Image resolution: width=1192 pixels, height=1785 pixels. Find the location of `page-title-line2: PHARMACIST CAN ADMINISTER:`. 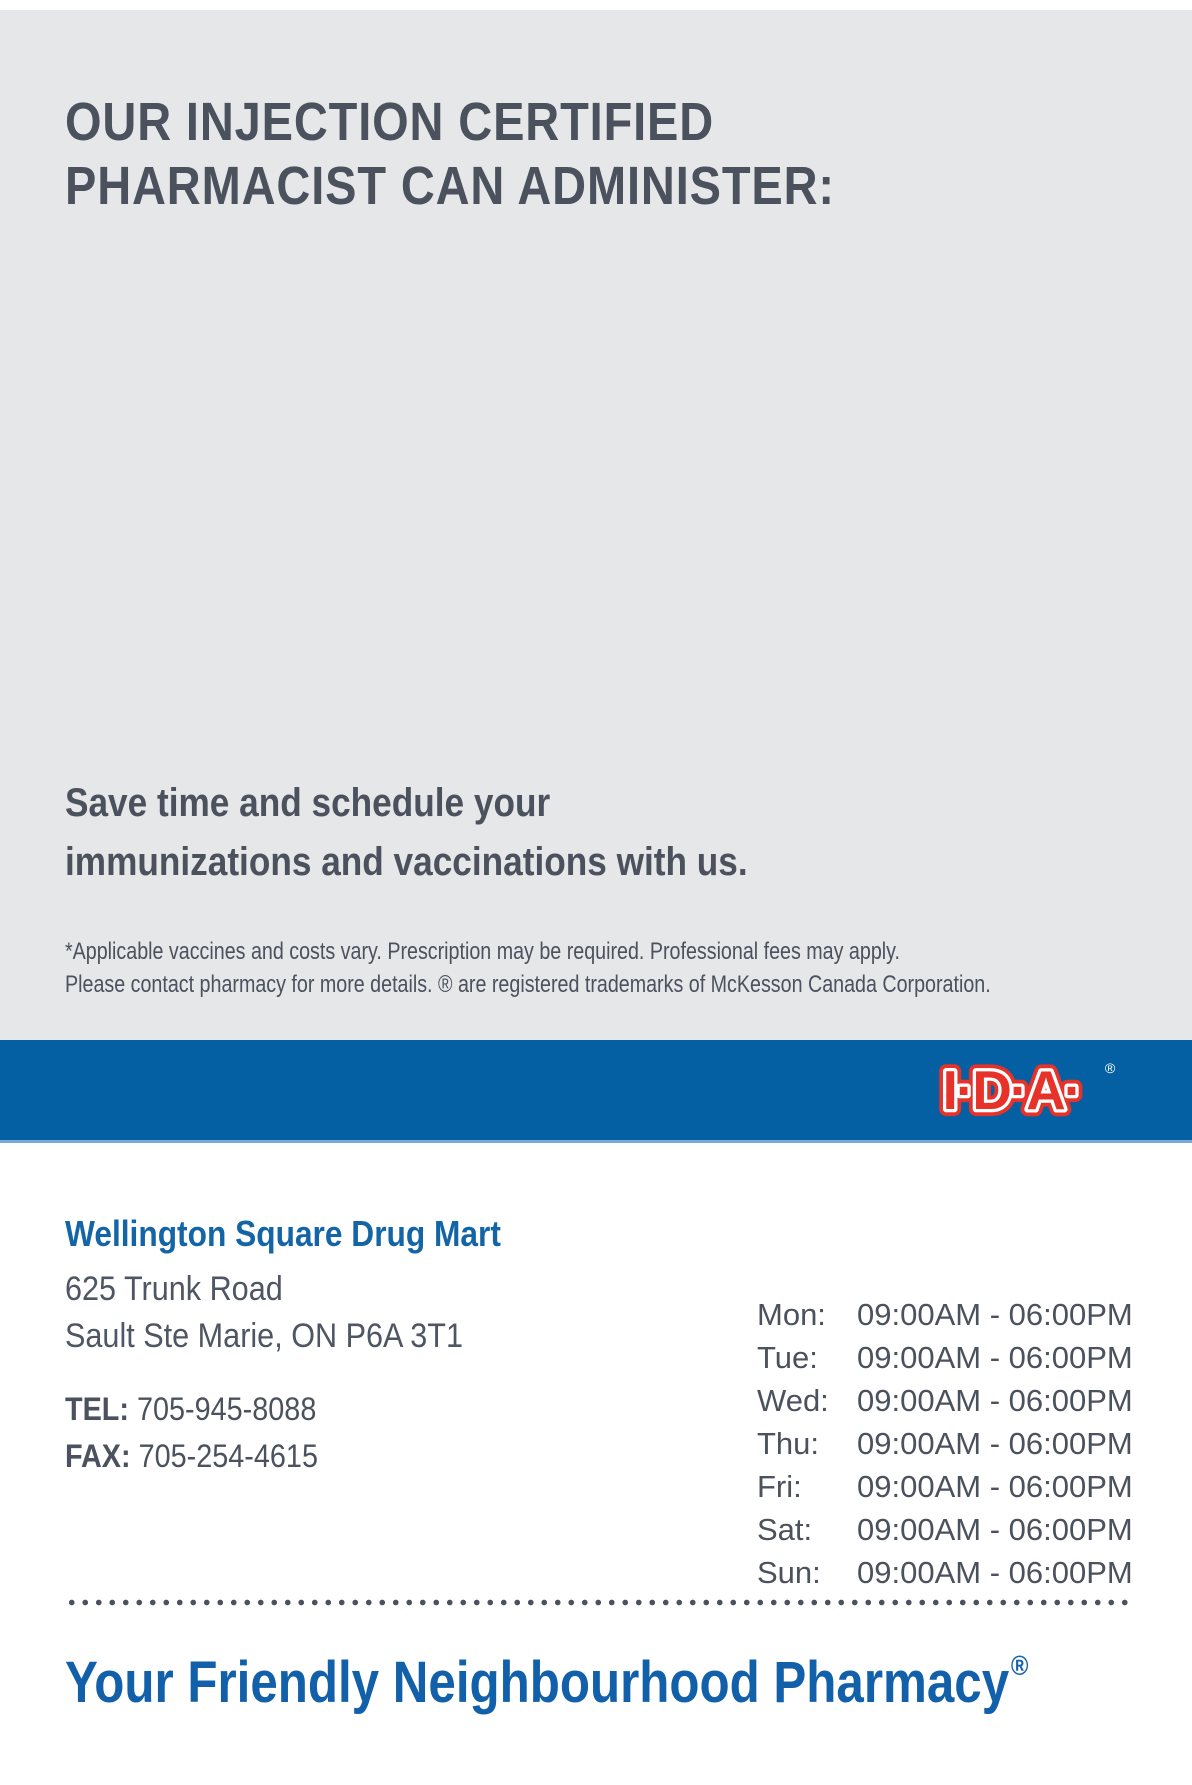

page-title-line2: PHARMACIST CAN ADMINISTER: is located at coordinates (450, 186).